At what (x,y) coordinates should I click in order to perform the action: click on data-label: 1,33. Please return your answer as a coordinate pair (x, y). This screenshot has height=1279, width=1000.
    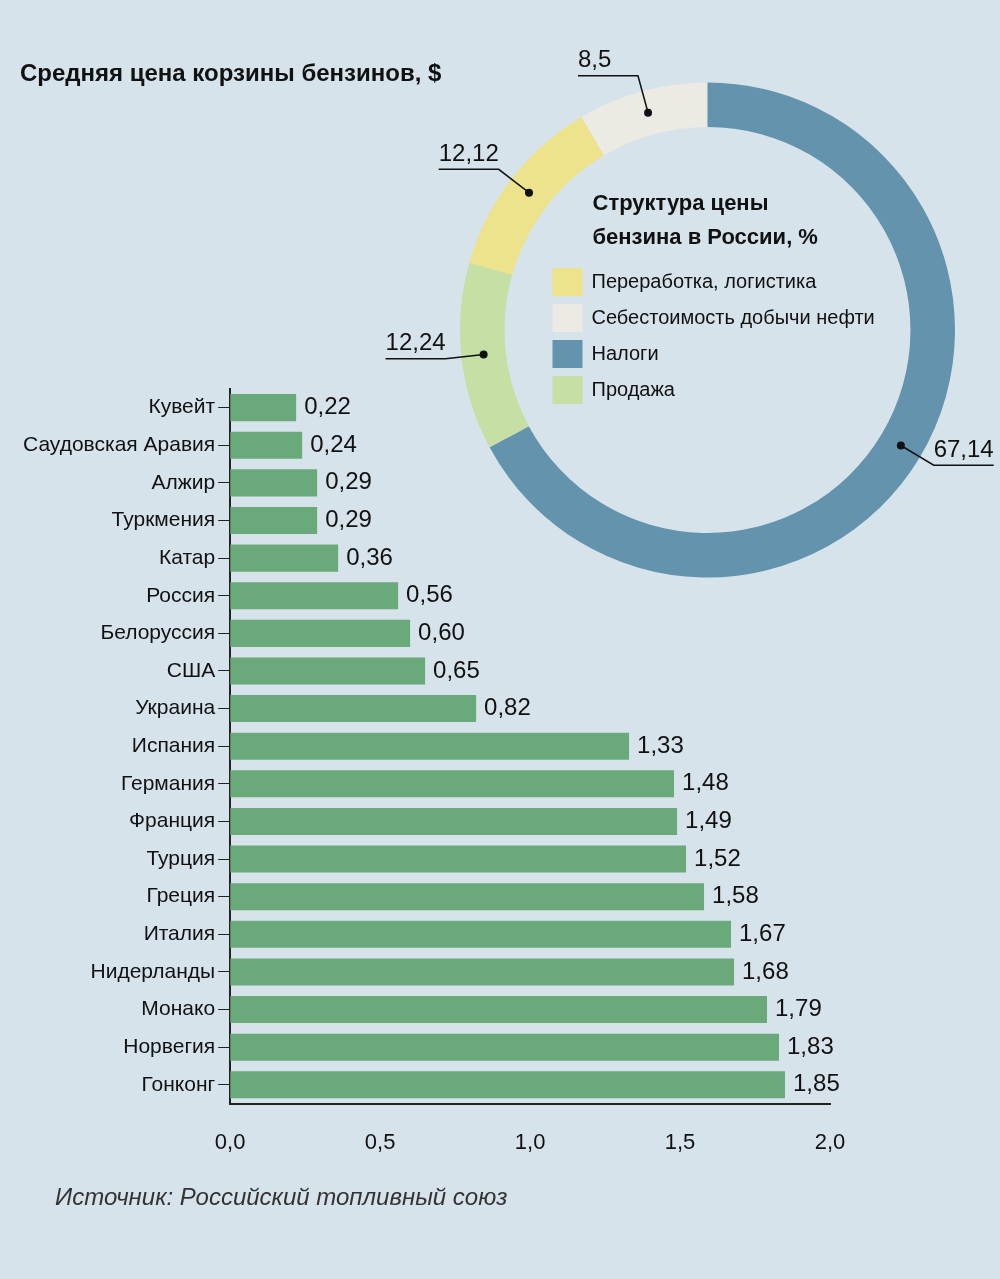
    Looking at the image, I should click on (660, 744).